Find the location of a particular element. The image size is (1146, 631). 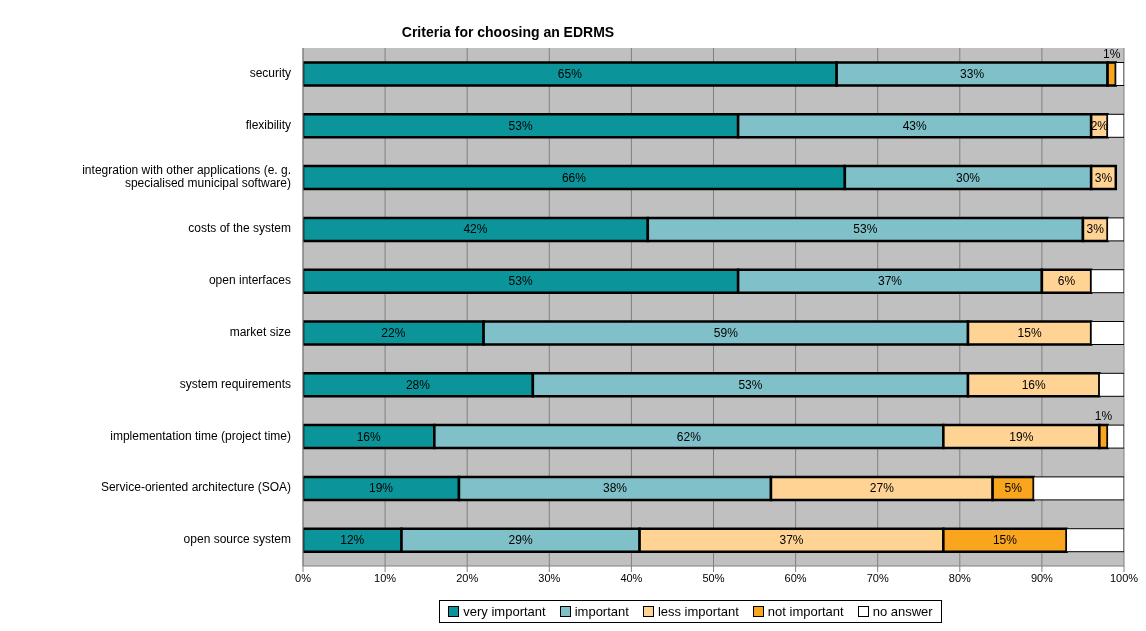

x-tick-label: 20% is located at coordinates (467, 577).